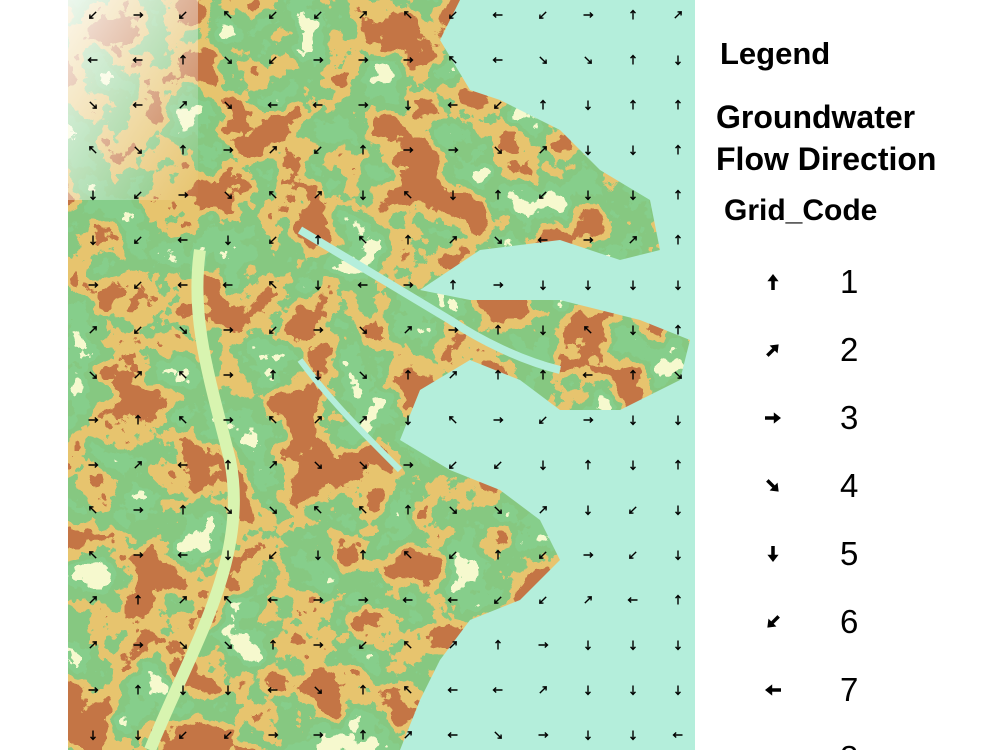 Image resolution: width=1000 pixels, height=750 pixels. Describe the element at coordinates (849, 485) in the screenshot. I see `legend-item-label: 4` at that location.